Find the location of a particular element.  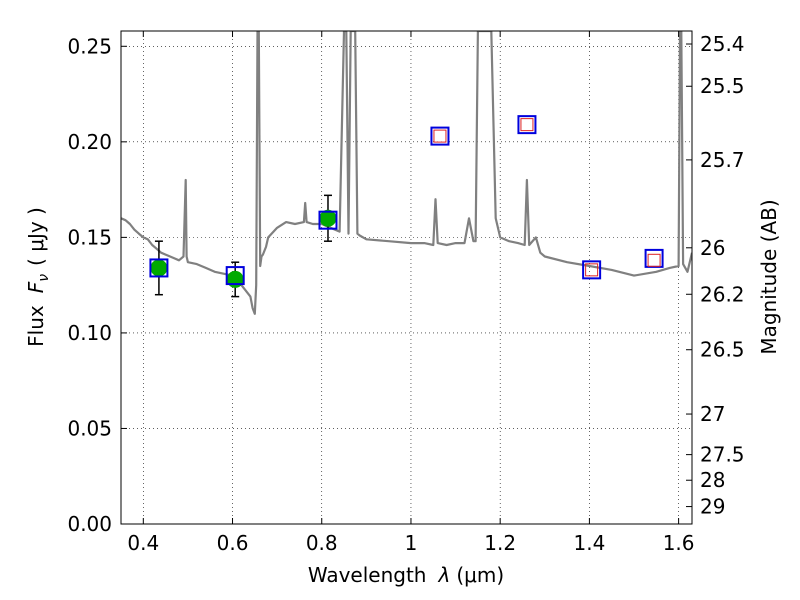

y2-tick-label: 25.4 is located at coordinates (722, 44).